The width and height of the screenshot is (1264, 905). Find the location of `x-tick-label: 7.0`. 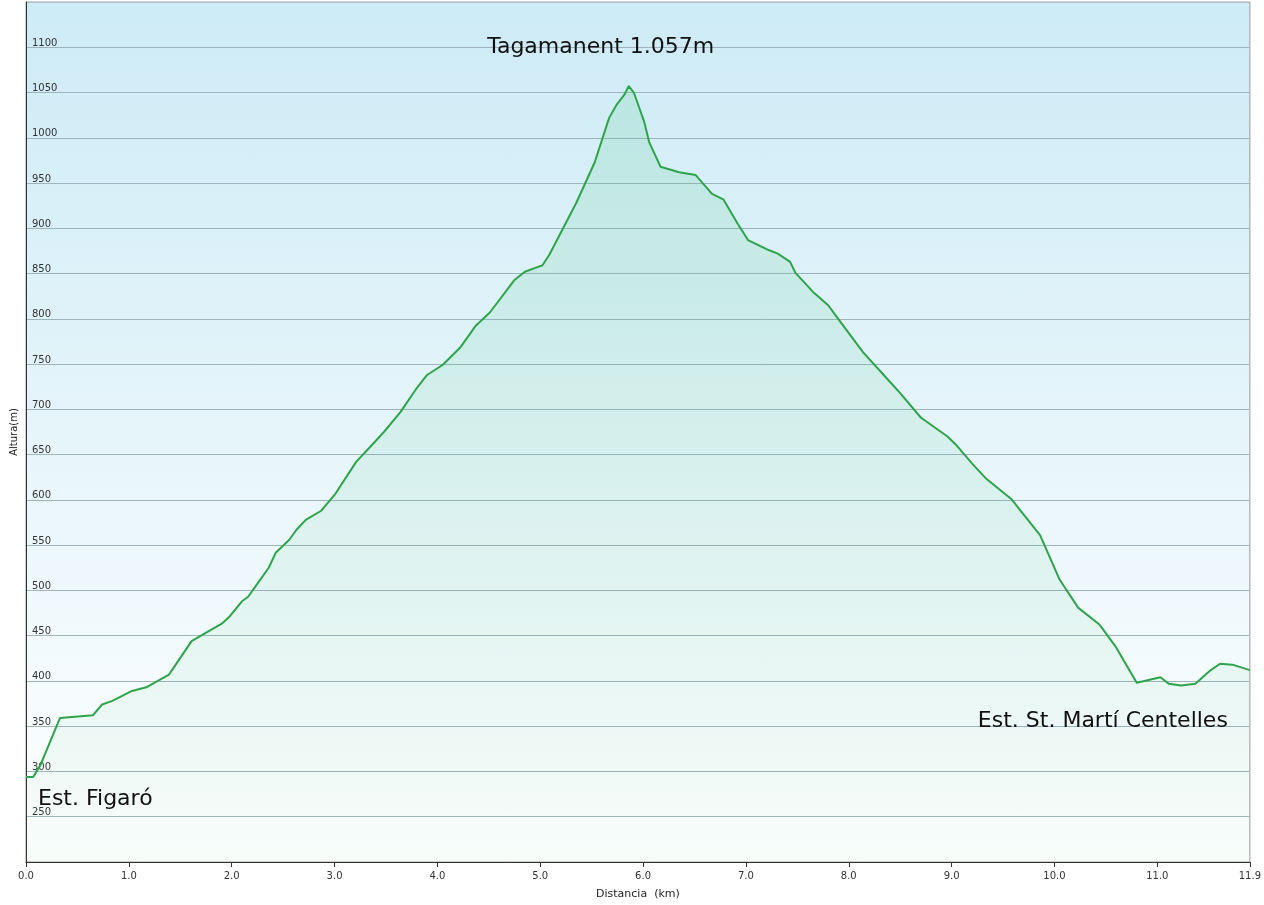

x-tick-label: 7.0 is located at coordinates (745, 875).